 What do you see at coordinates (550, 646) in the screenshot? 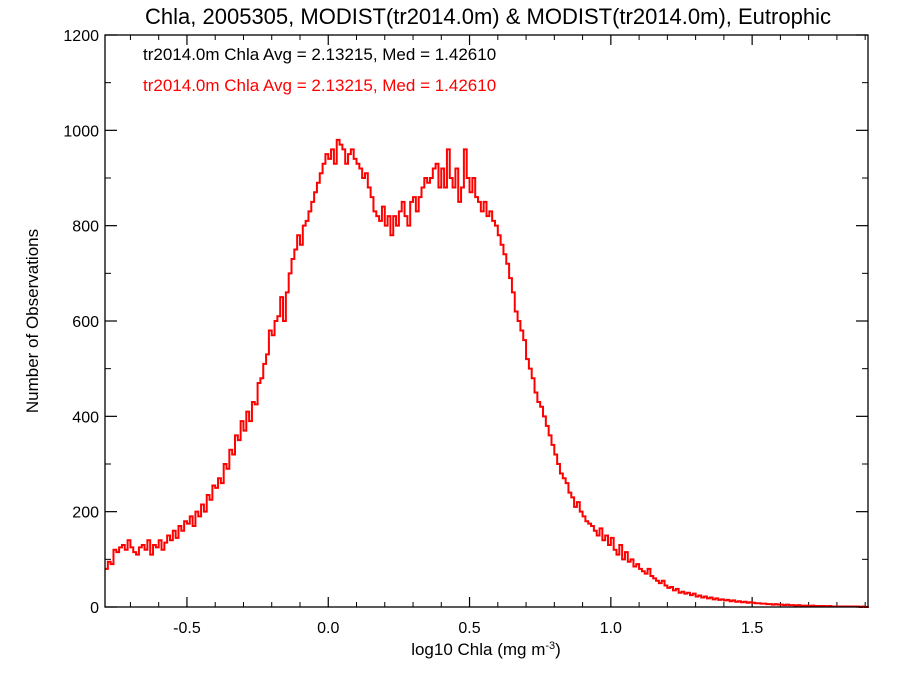
I see `x-axis-label-superscript: -3` at bounding box center [550, 646].